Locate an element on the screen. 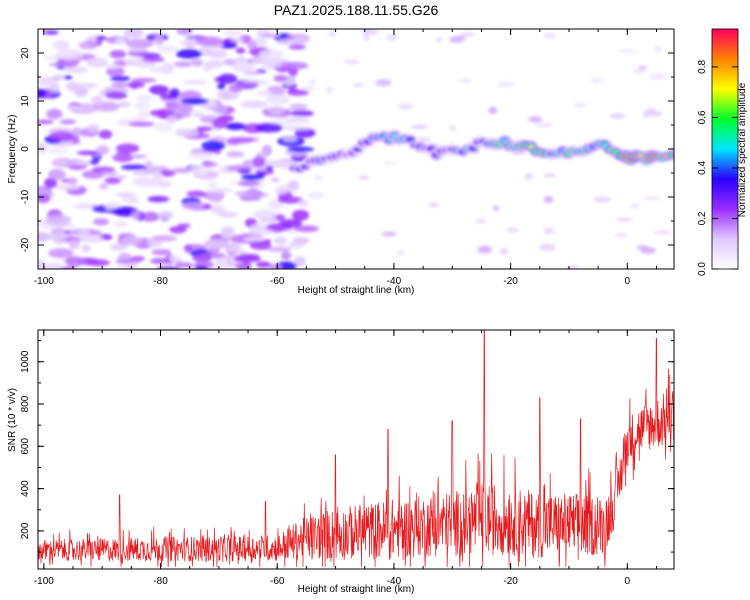 Image resolution: width=750 pixels, height=600 pixels. y-tick-label: 10 is located at coordinates (25, 101).